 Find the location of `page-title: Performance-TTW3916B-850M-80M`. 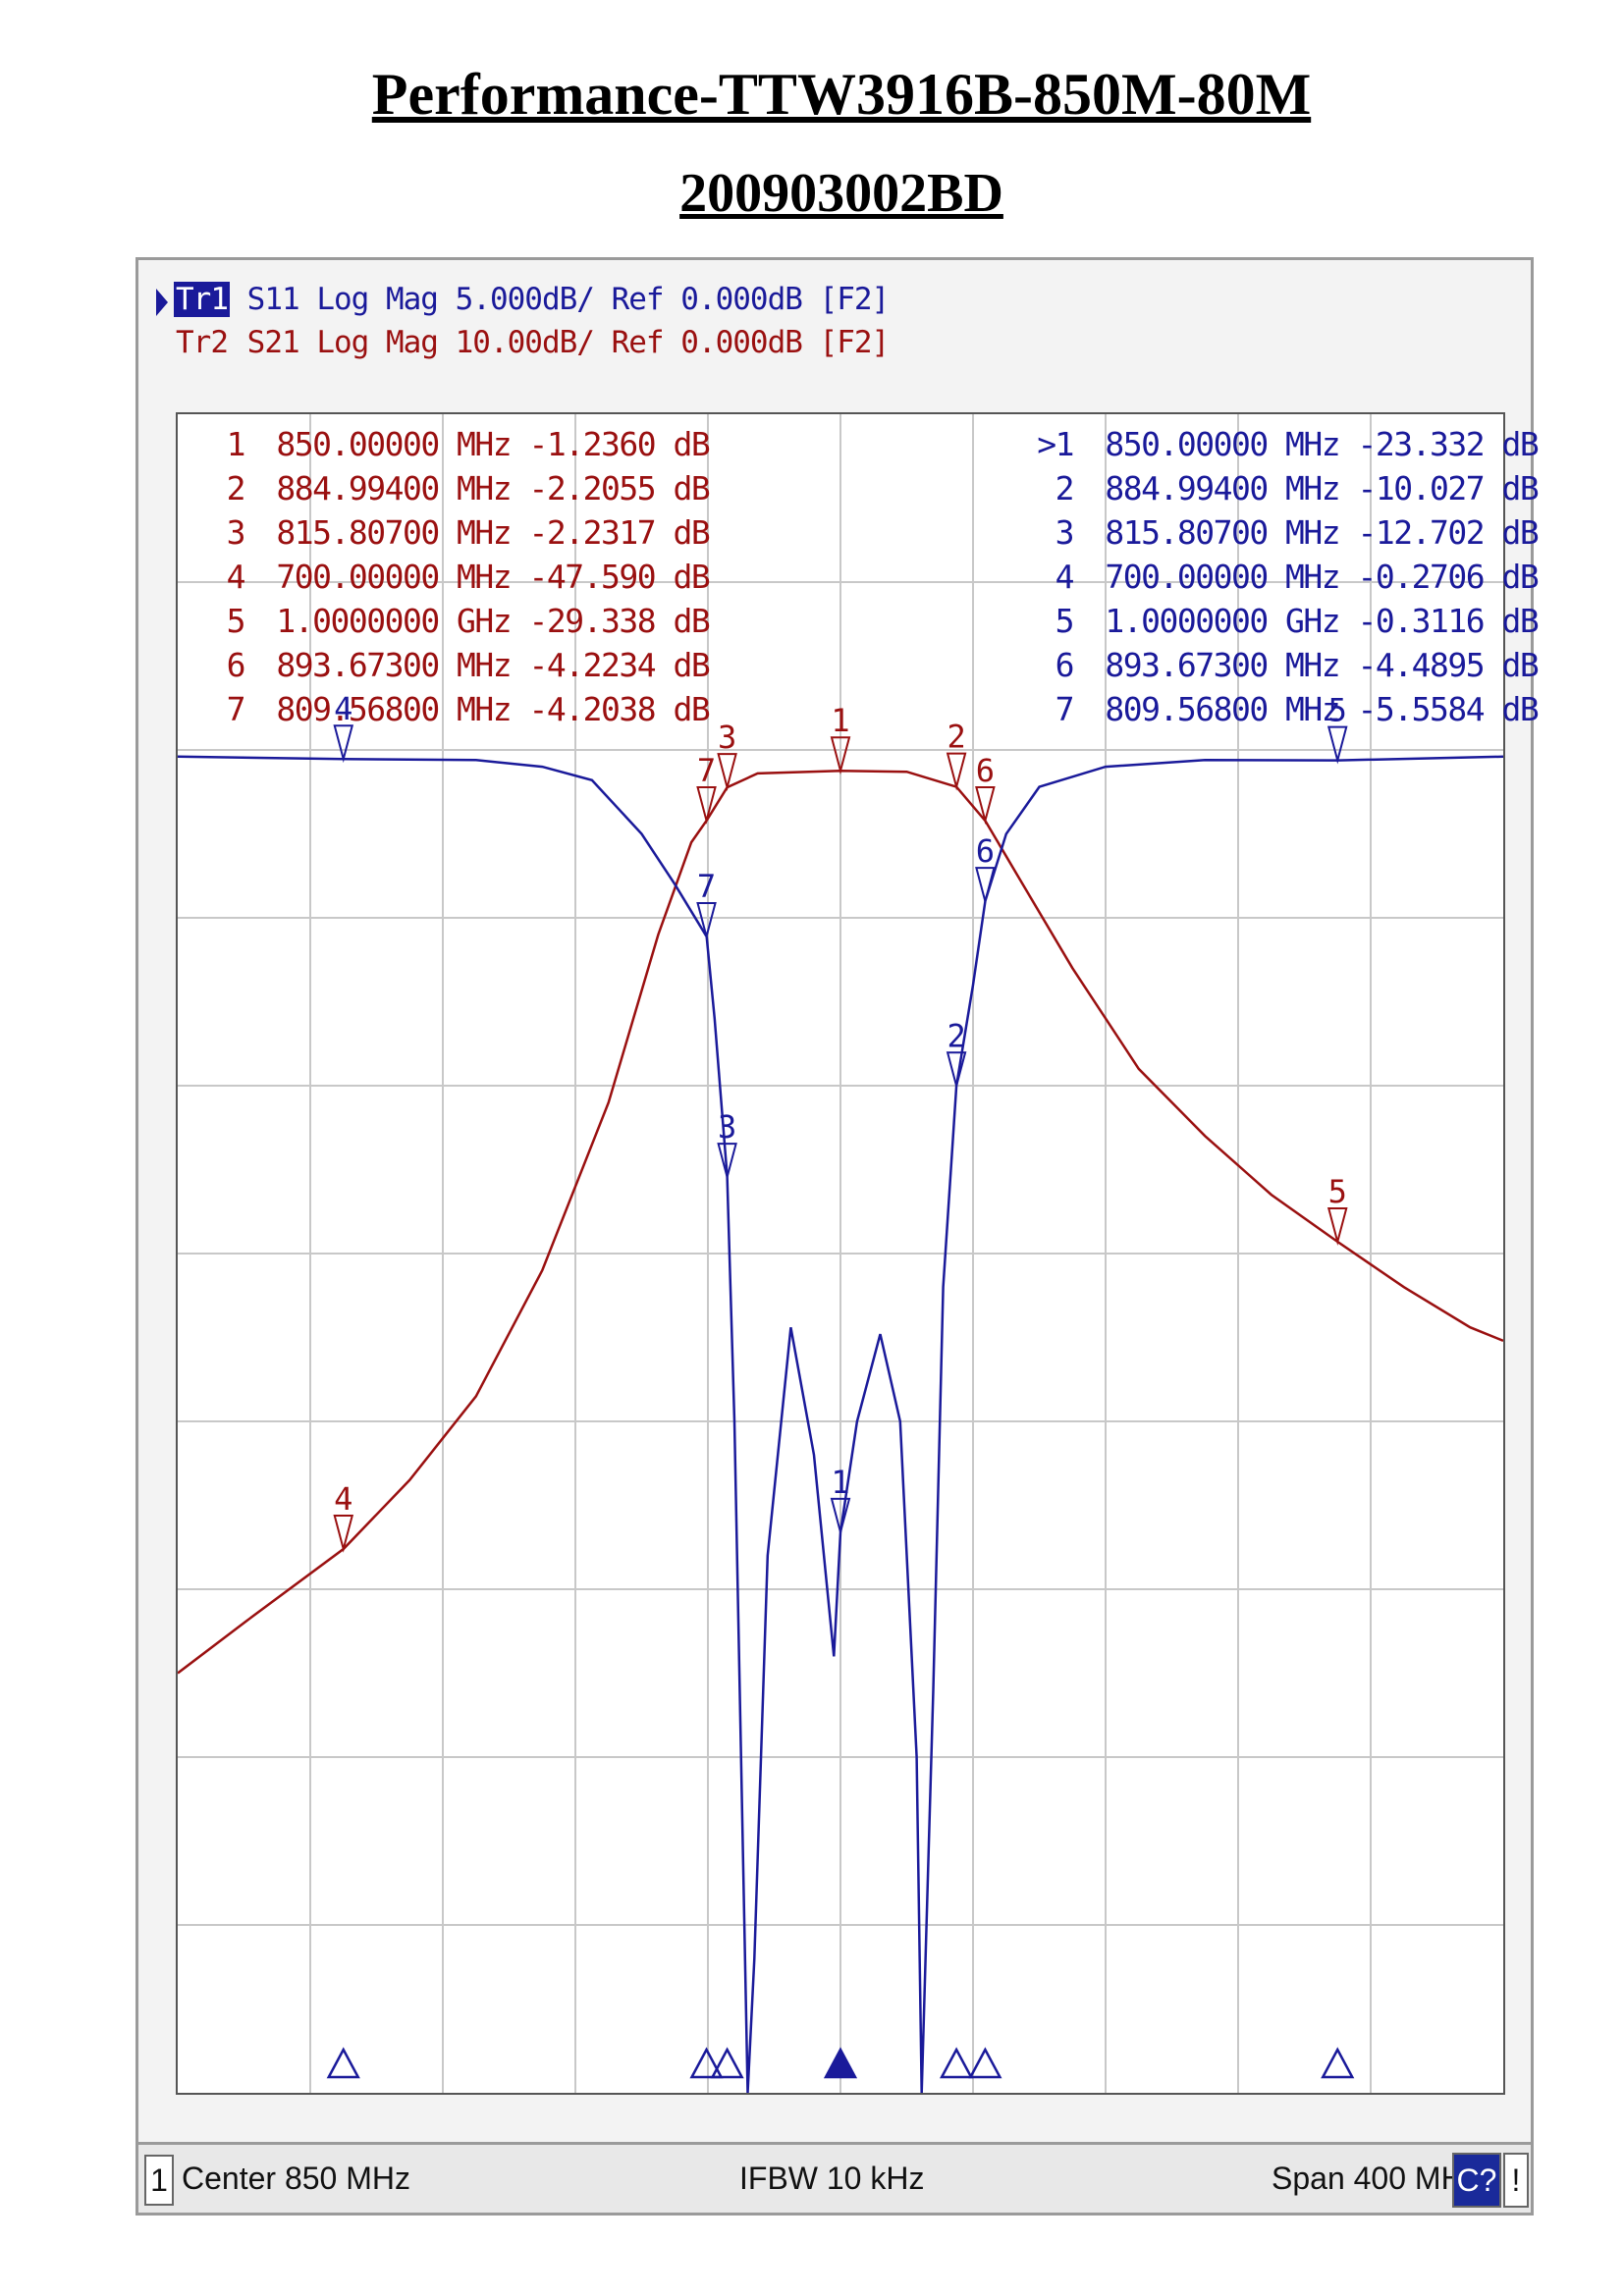

page-title: Performance-TTW3916B-850M-80M is located at coordinates (841, 94).